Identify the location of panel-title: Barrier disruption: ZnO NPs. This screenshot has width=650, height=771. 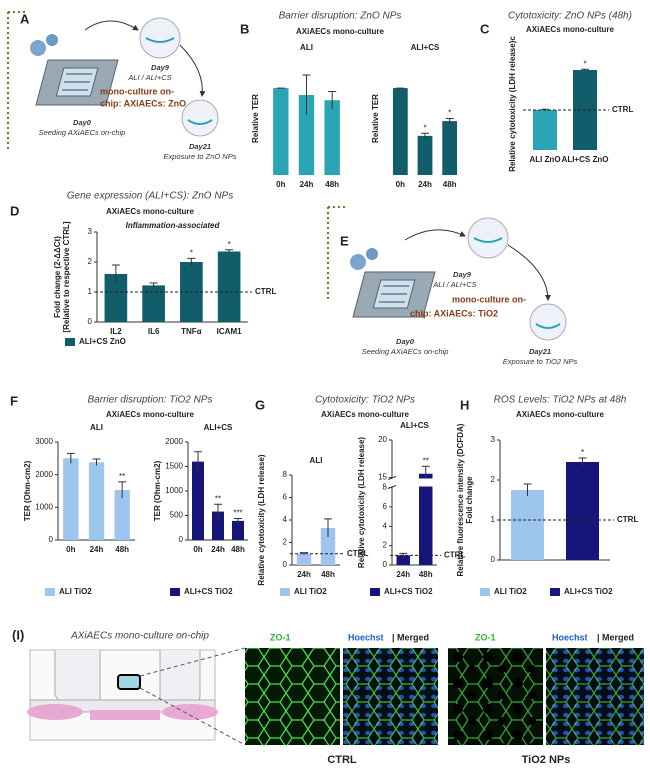
(340, 16).